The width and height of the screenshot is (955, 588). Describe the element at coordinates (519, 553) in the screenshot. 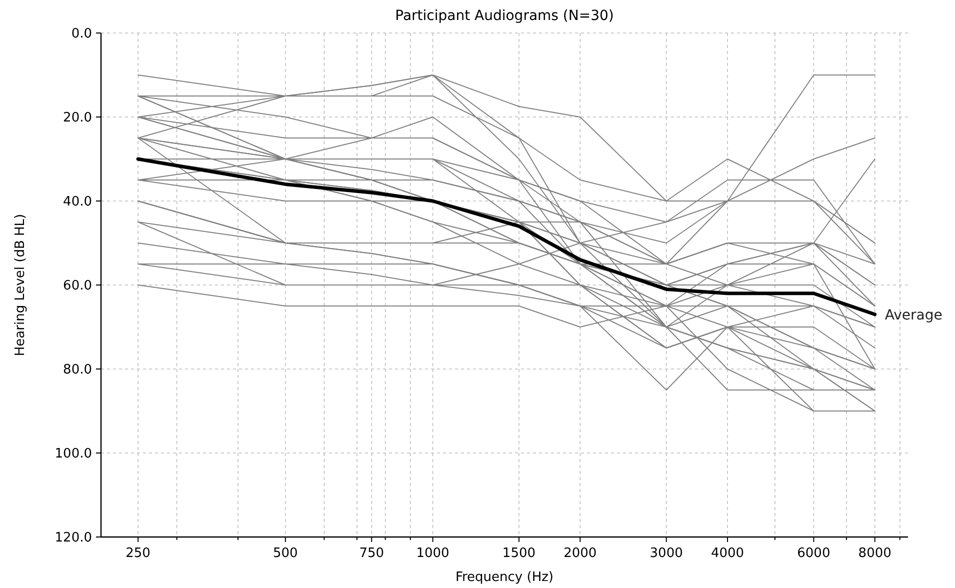

I see `x-tick-label: 1500` at that location.